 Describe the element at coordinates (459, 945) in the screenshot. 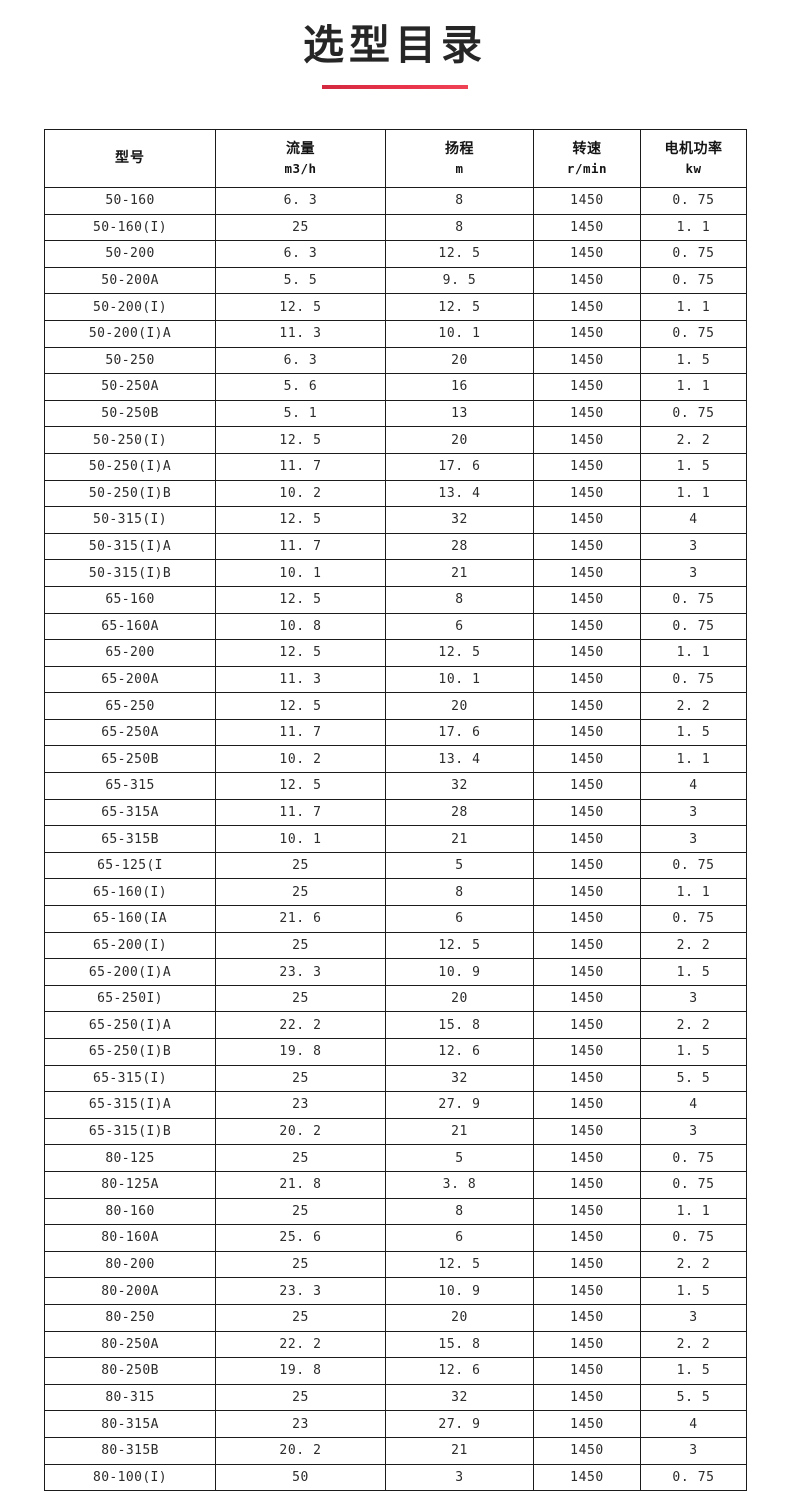

I see `cell-head: 12. 5` at that location.